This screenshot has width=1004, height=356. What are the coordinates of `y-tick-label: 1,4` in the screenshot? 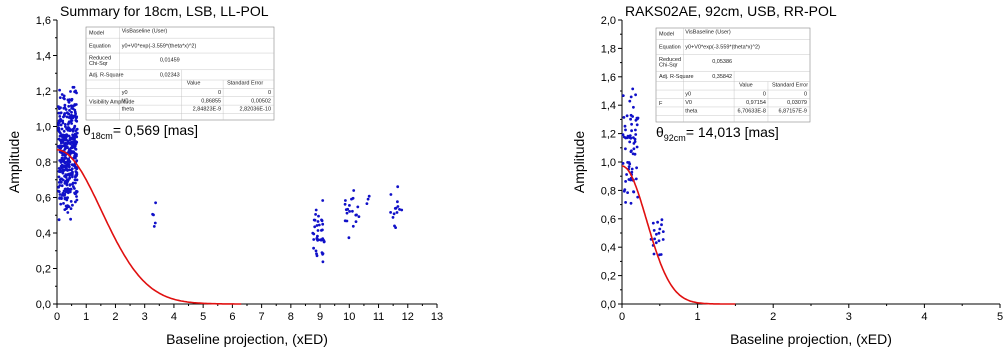 It's located at (43, 57).